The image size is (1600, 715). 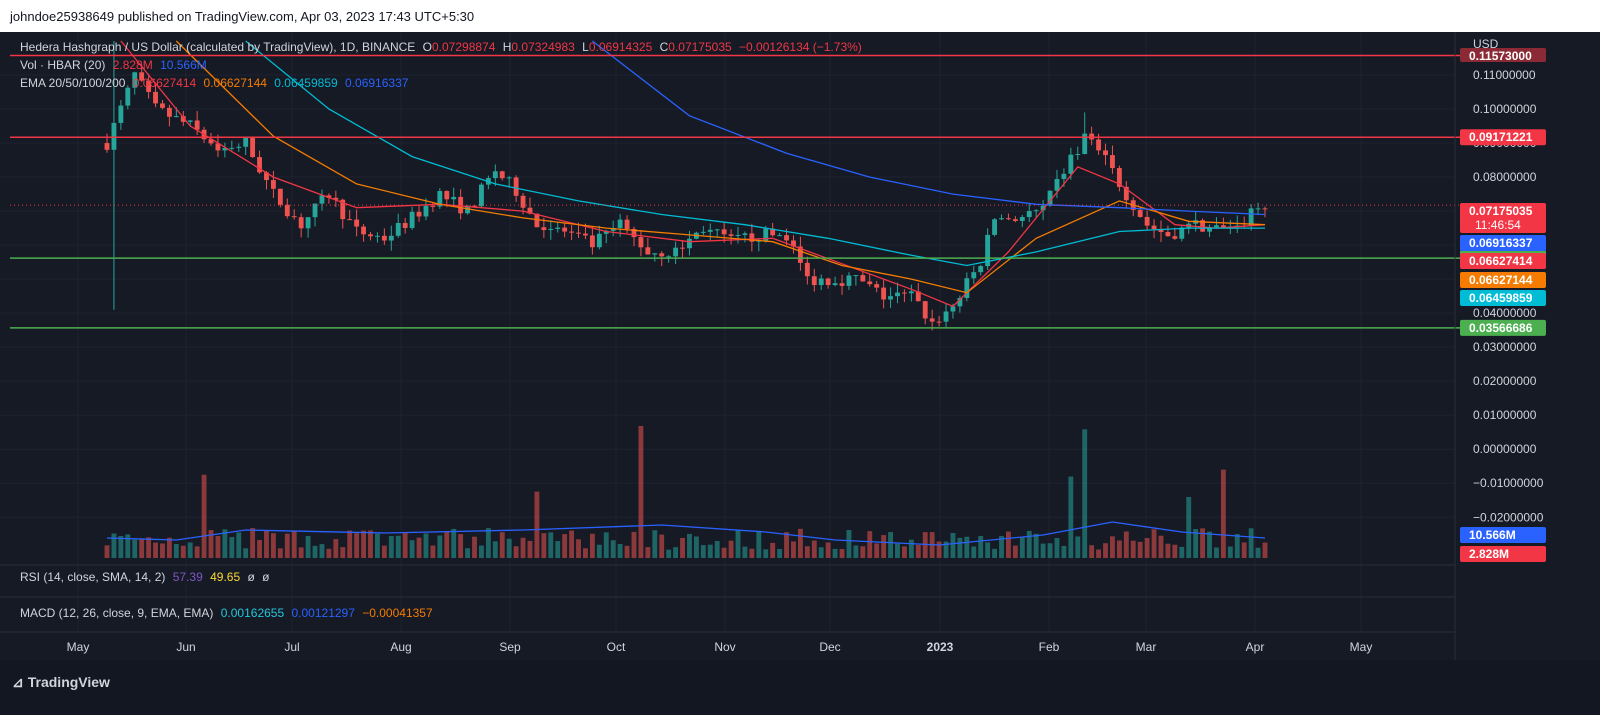 I want to click on rsi-value-3: ø, so click(x=251, y=577).